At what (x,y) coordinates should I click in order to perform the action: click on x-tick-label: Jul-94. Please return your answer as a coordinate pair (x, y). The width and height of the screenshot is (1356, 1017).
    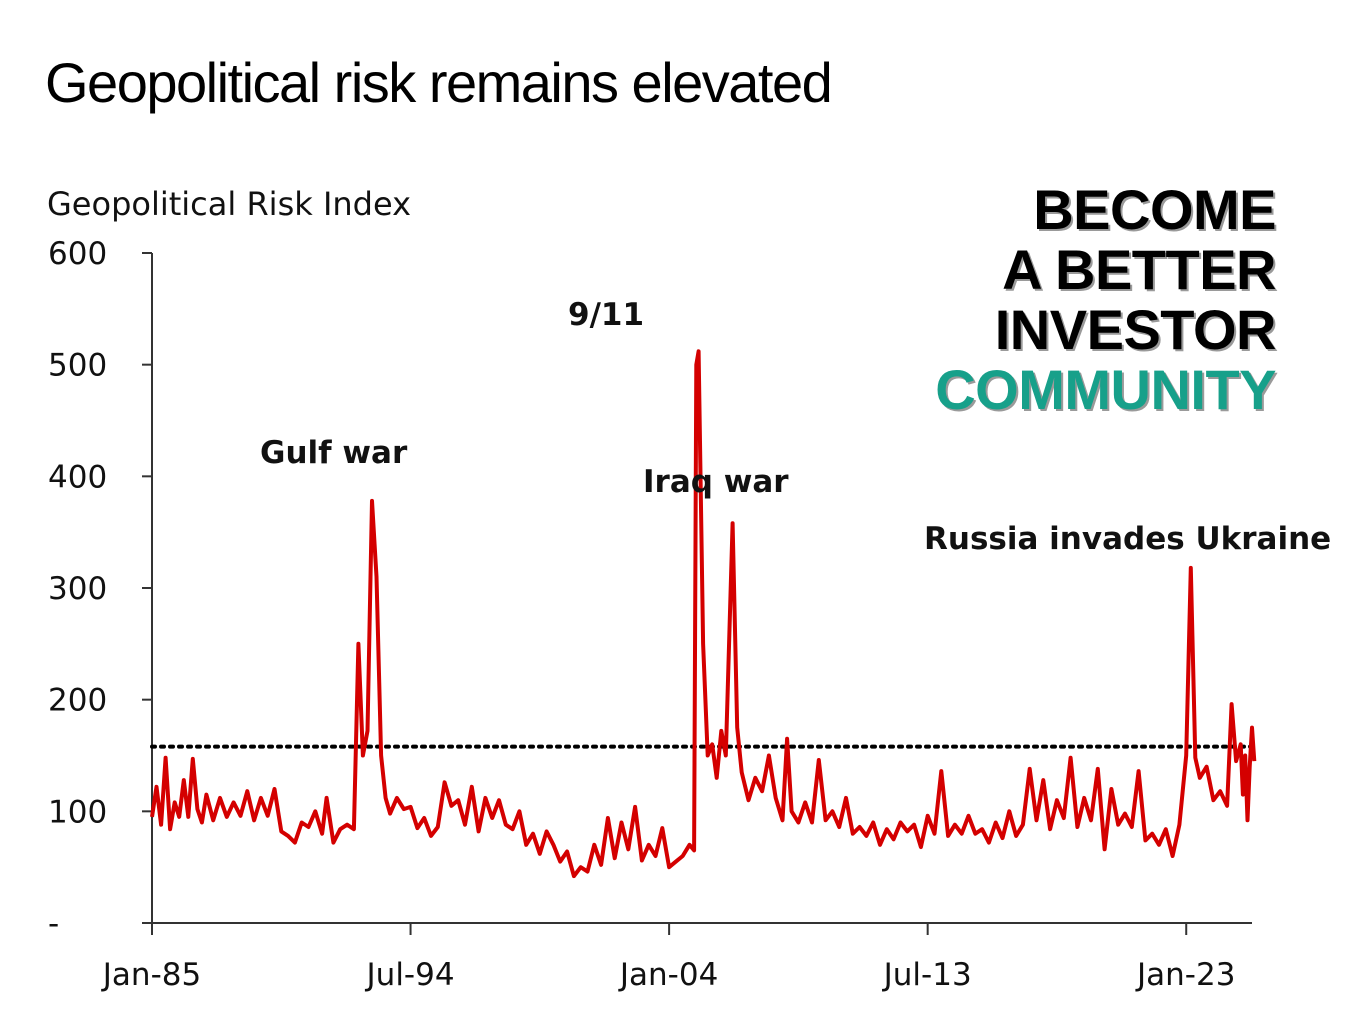
    Looking at the image, I should click on (410, 975).